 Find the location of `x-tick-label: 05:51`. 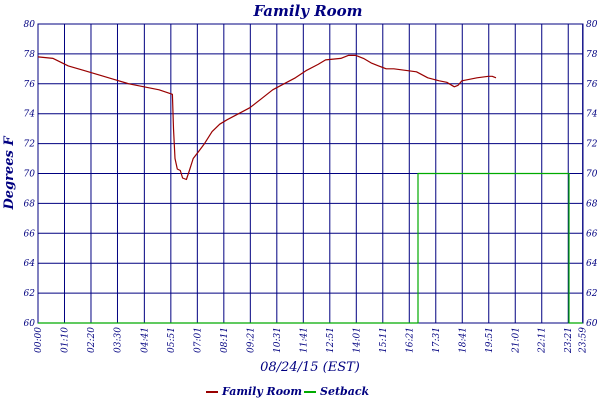

x-tick-label: 05:51 is located at coordinates (172, 340).